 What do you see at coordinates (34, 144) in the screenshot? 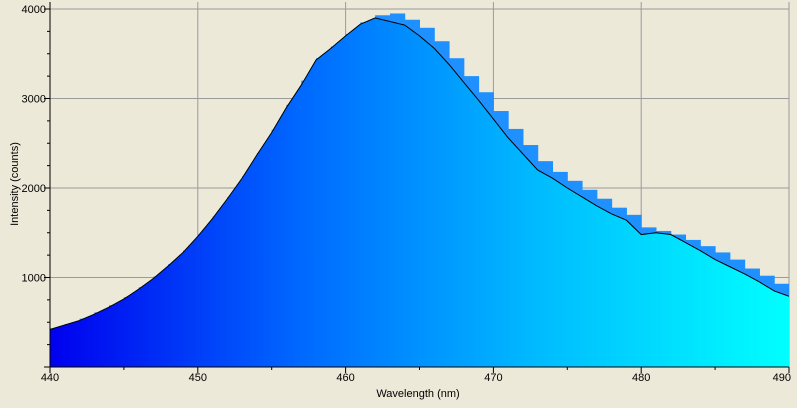
I see `y-tick-labels: 1000 2000 3000 4000` at bounding box center [34, 144].